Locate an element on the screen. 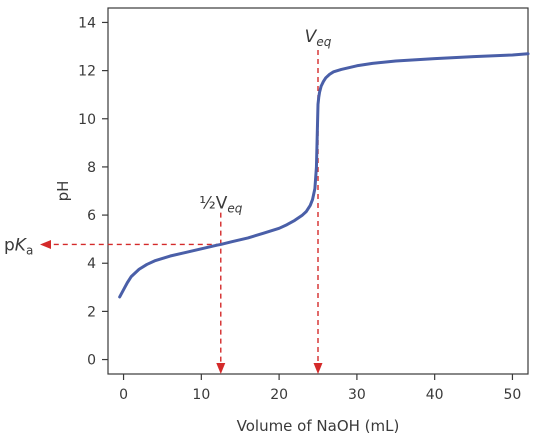  x-tick-label: 10 is located at coordinates (201, 395).